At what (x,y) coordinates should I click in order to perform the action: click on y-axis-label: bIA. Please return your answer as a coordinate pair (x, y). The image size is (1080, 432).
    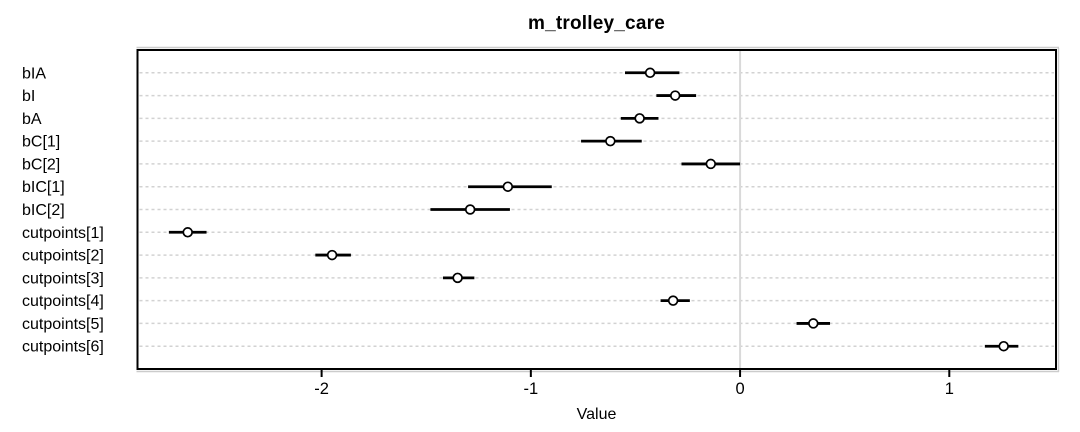
    Looking at the image, I should click on (34, 73).